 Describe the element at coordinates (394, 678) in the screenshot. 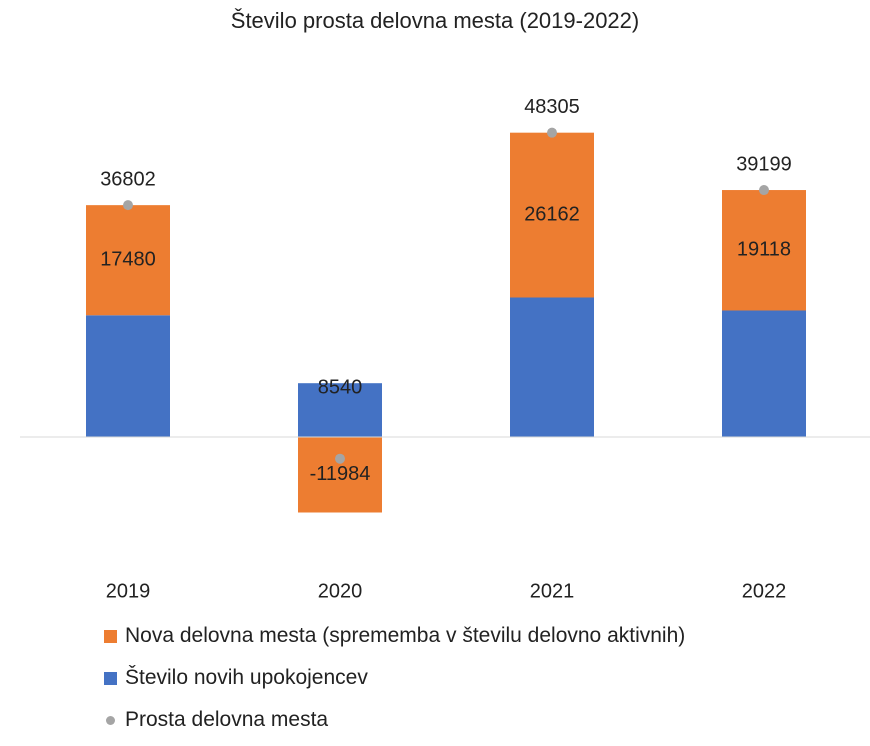

I see `legend-item-novi-upokojenci: Število novih upokojencev` at that location.